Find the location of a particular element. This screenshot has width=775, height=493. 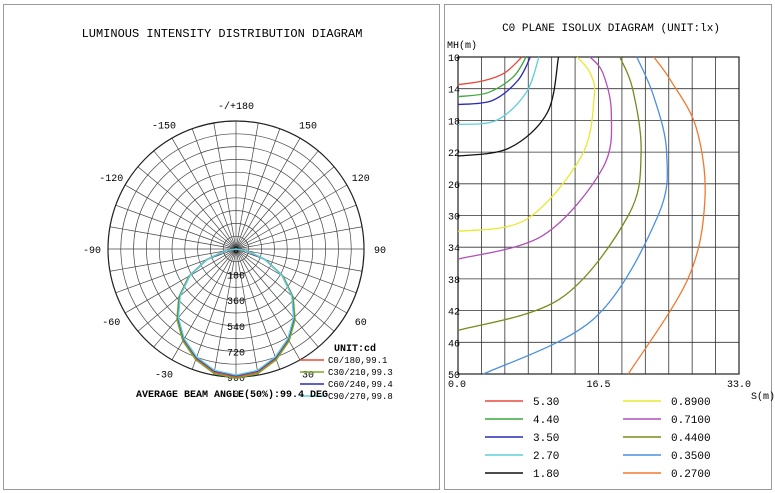

polar-angle-label: 30 is located at coordinates (308, 376).